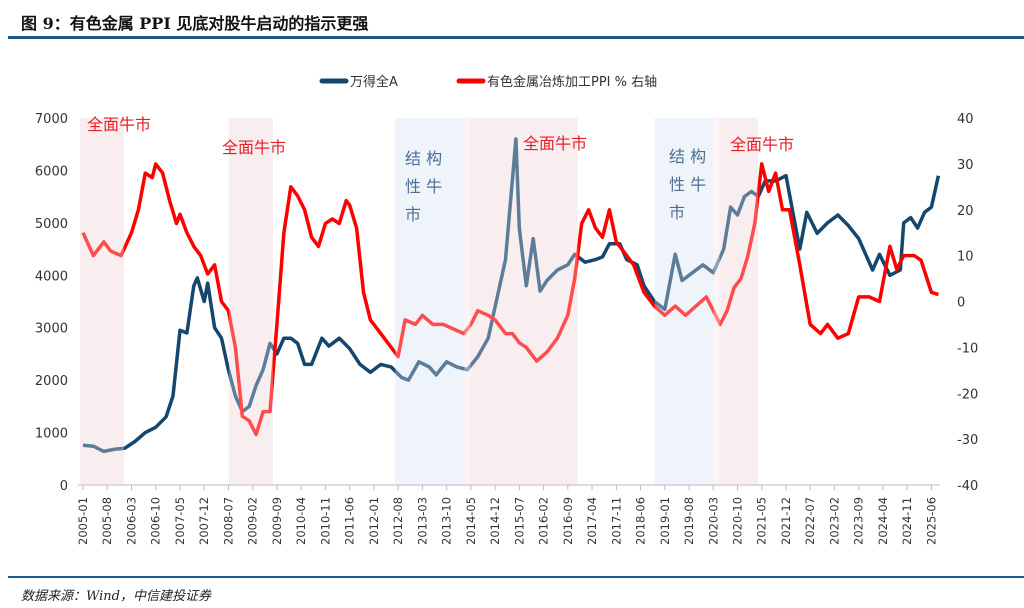 The image size is (1024, 608). I want to click on annotations: 全面牛市 全面牛市 全面牛市 全面牛市 结 构 性 牛 市 结 构 性 牛 市, so click(440, 169).